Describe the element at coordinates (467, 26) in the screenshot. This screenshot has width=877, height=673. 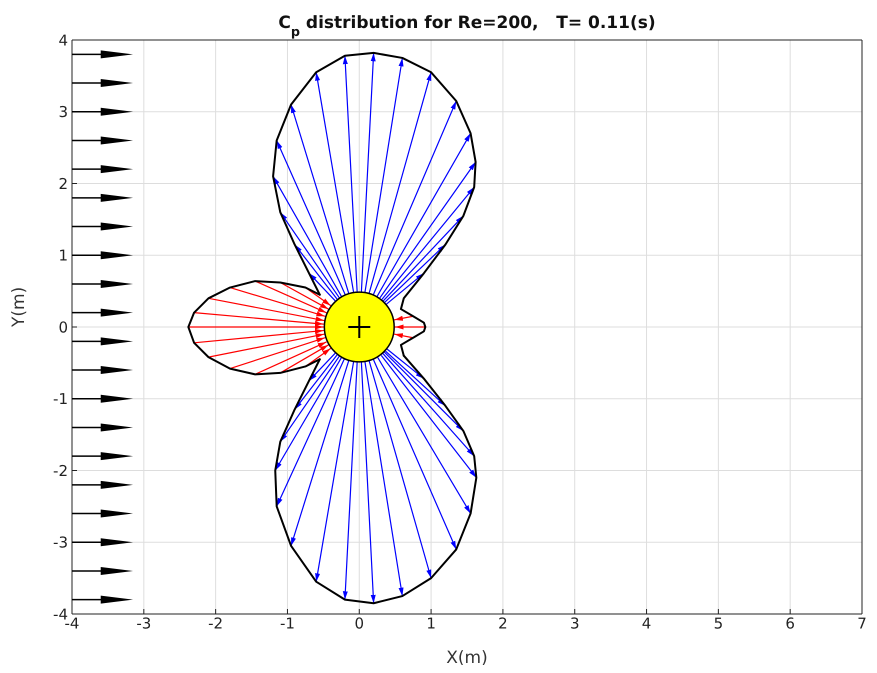
I see `chart-title: C$_{p}$ distribution for Re=200, T= 0.11(s)` at that location.